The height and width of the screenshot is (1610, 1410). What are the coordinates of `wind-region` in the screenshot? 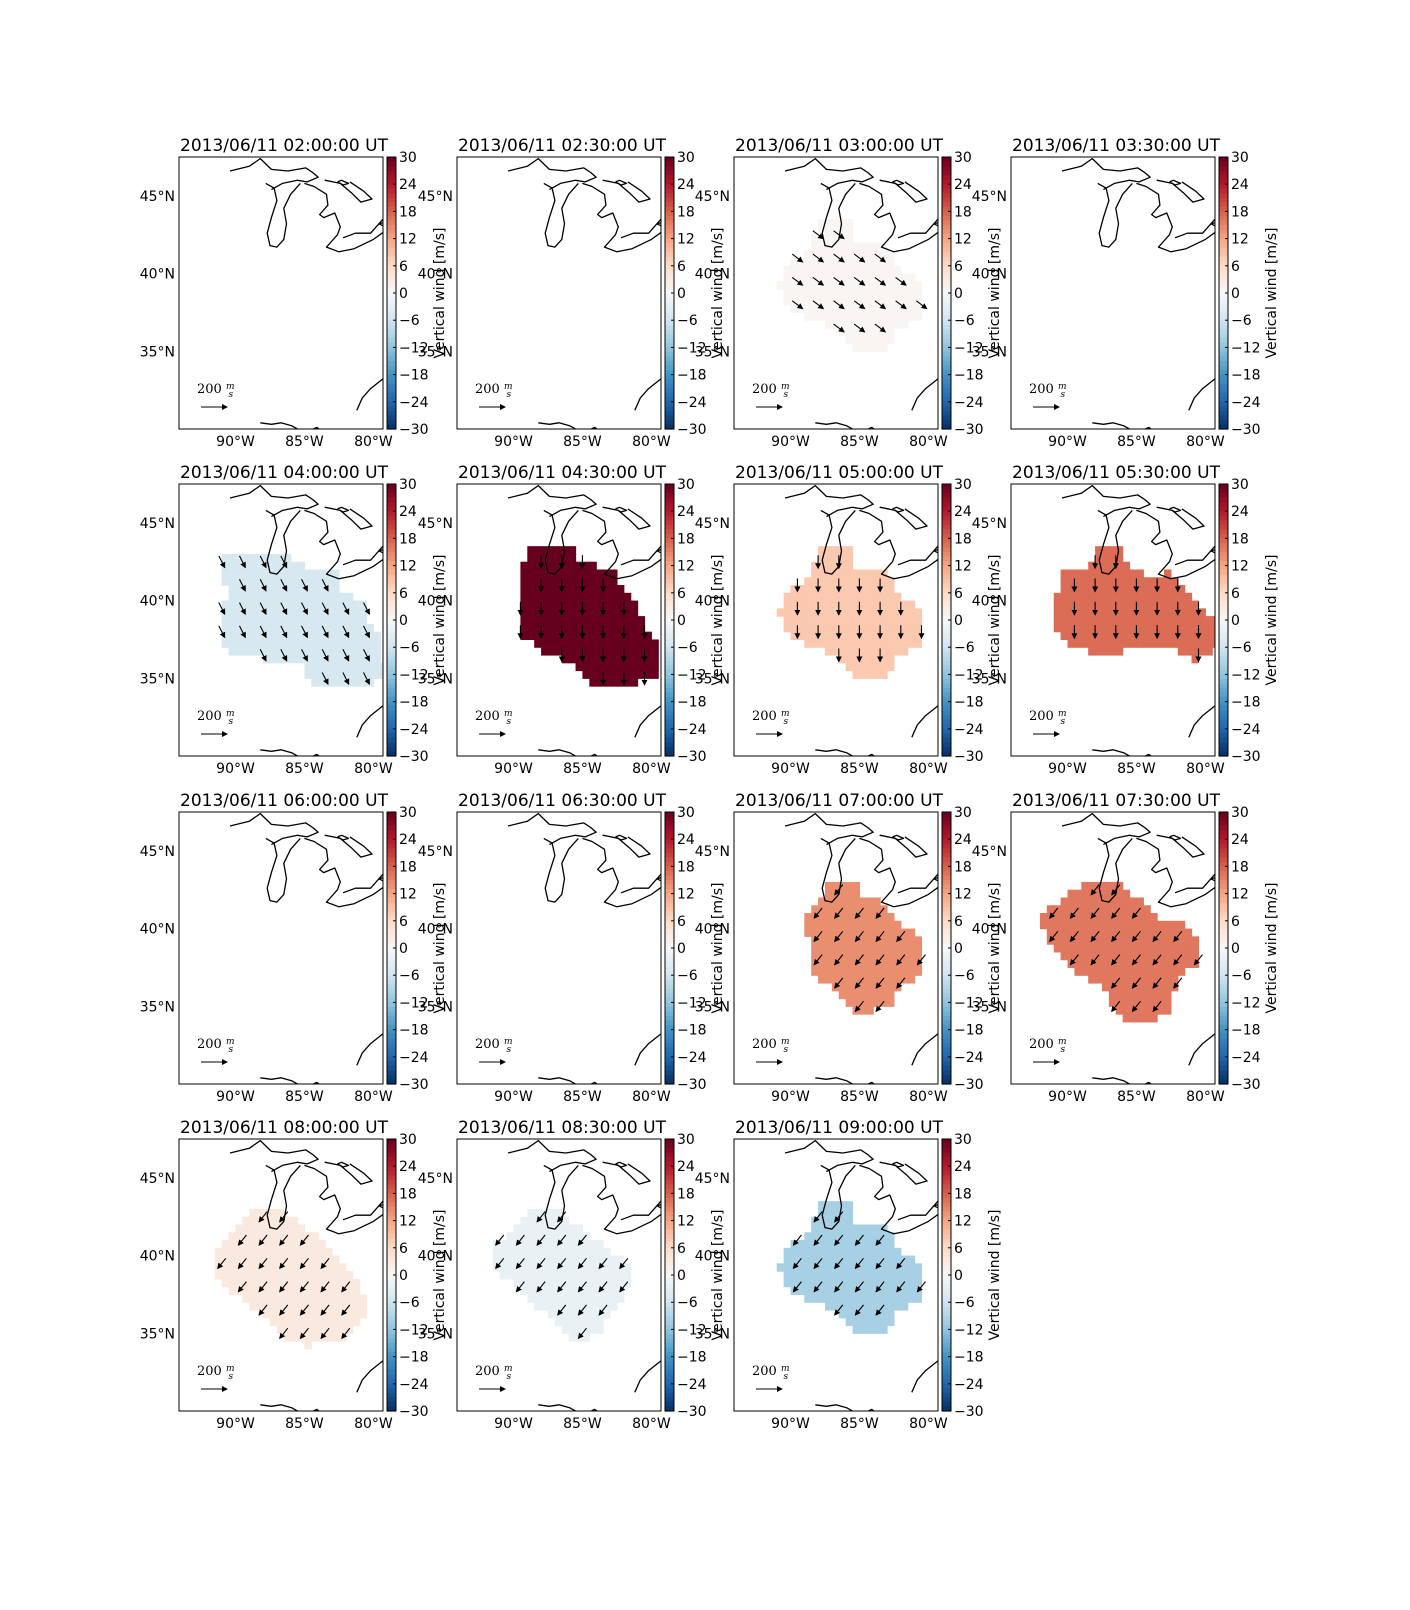 It's located at (849, 285).